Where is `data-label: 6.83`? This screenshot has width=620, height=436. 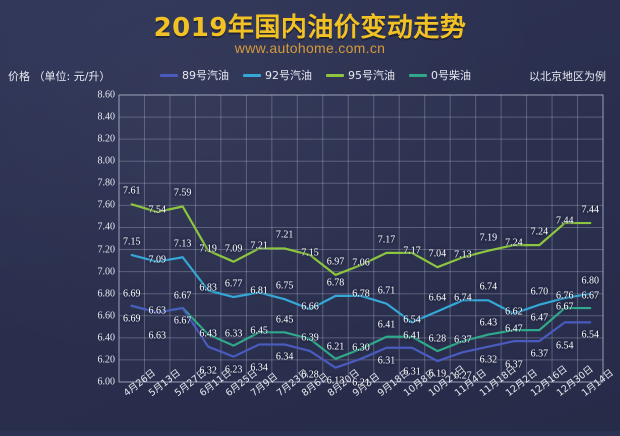
data-label: 6.83 is located at coordinates (208, 288).